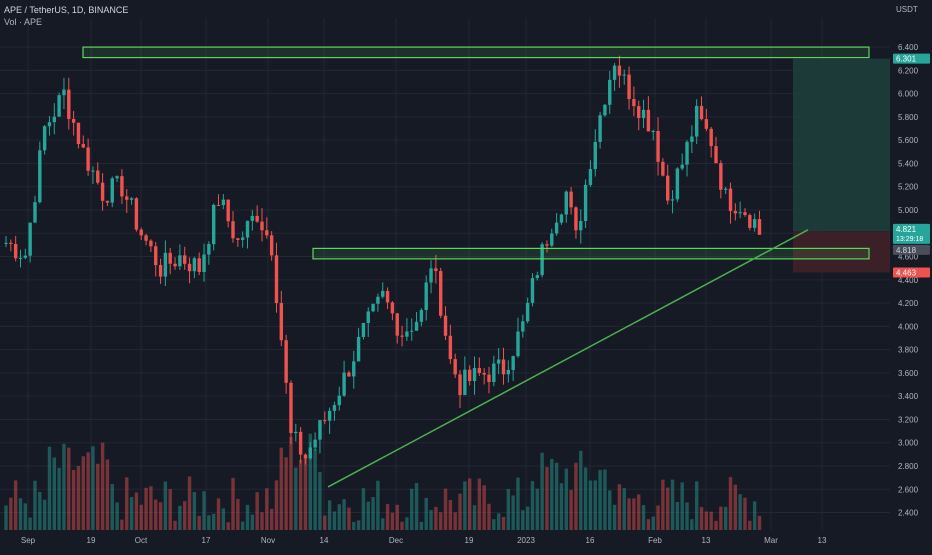 This screenshot has height=555, width=932. Describe the element at coordinates (23, 22) in the screenshot. I see `volume-indicator-label: Vol · APE` at that location.